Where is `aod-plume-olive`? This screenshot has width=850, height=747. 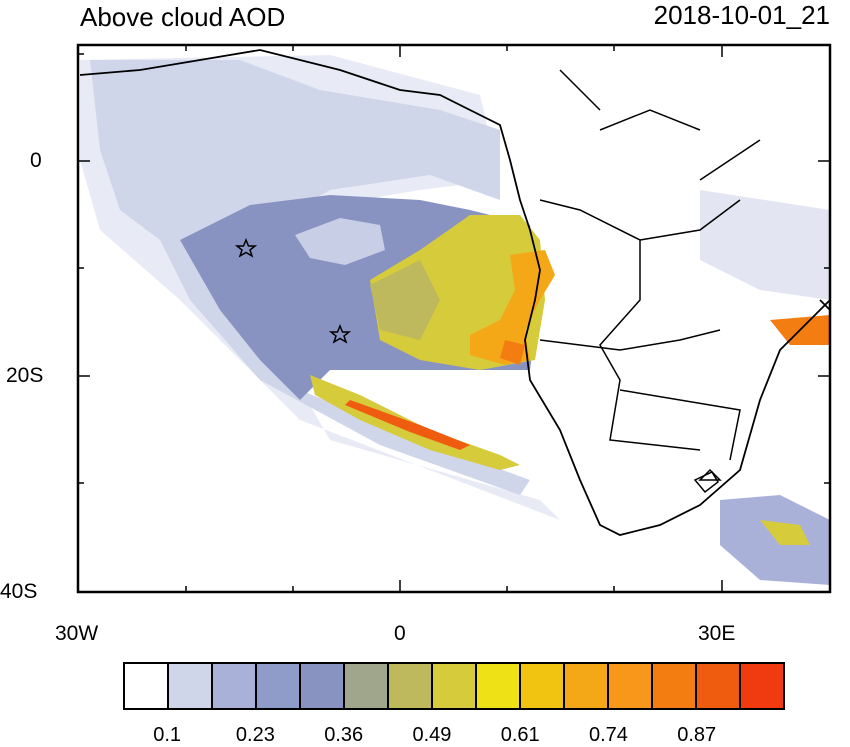 aod-plume-olive is located at coordinates (405, 300).